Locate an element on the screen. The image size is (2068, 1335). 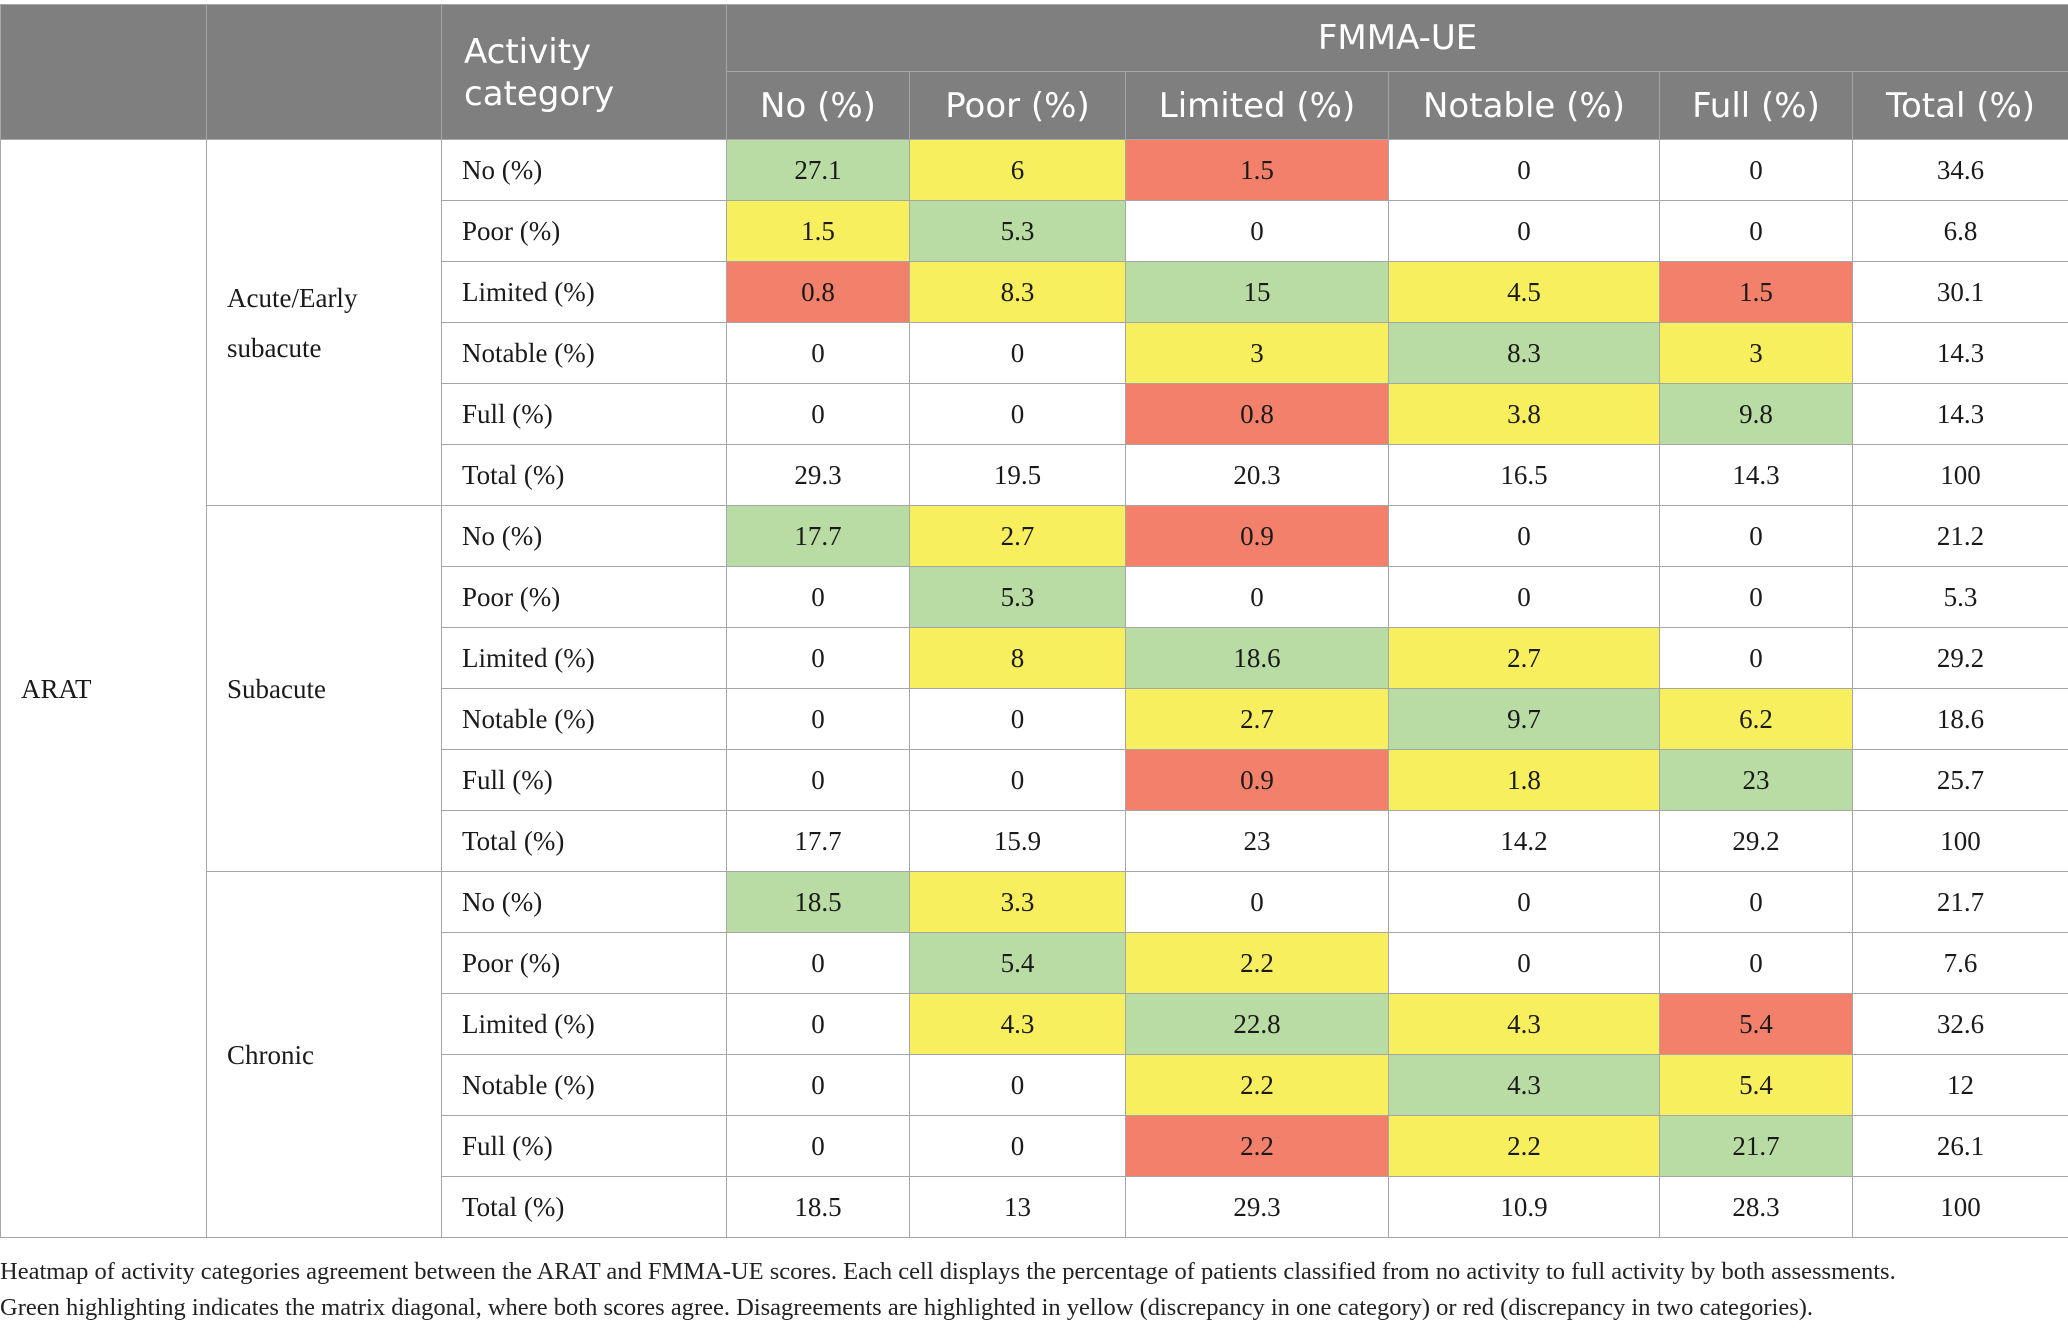
table-cell: 15.9 is located at coordinates (1017, 841).